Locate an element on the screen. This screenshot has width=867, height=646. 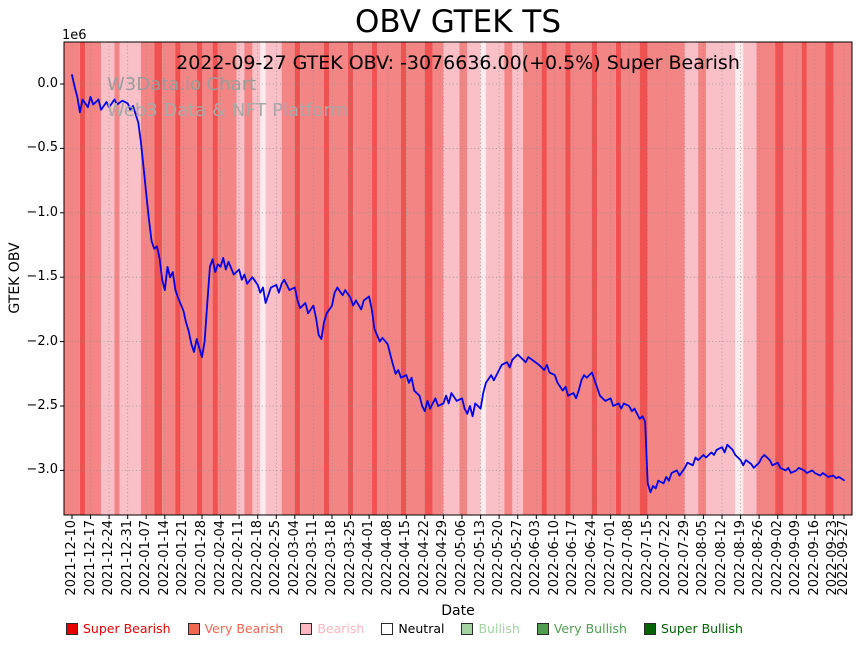
x-tick-label: 2022-07-08 is located at coordinates (629, 558).